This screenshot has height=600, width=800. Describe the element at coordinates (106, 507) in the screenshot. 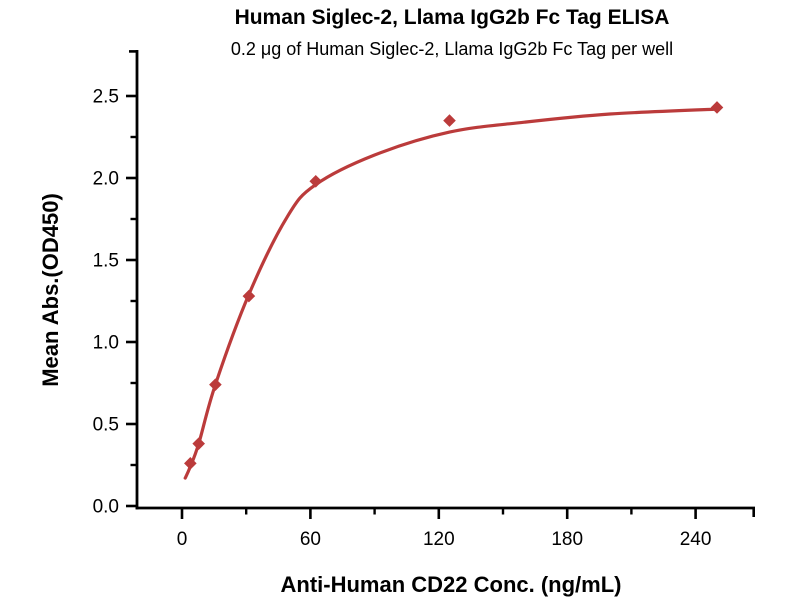

I see `y-tick-label: 0.0` at that location.